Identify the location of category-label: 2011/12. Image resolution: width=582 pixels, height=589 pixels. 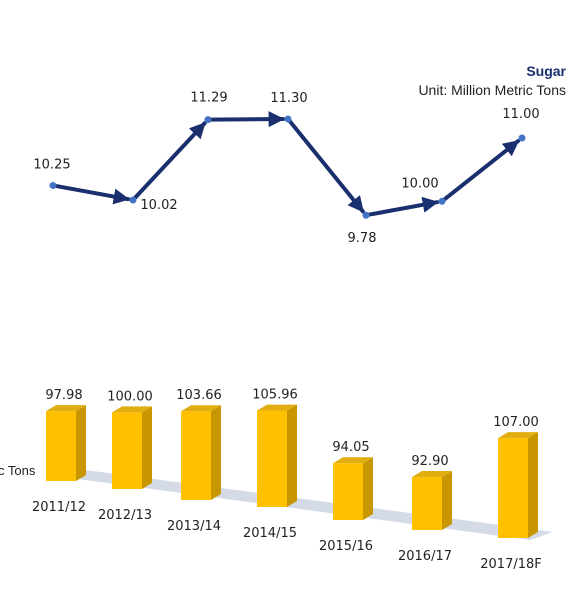
(59, 507).